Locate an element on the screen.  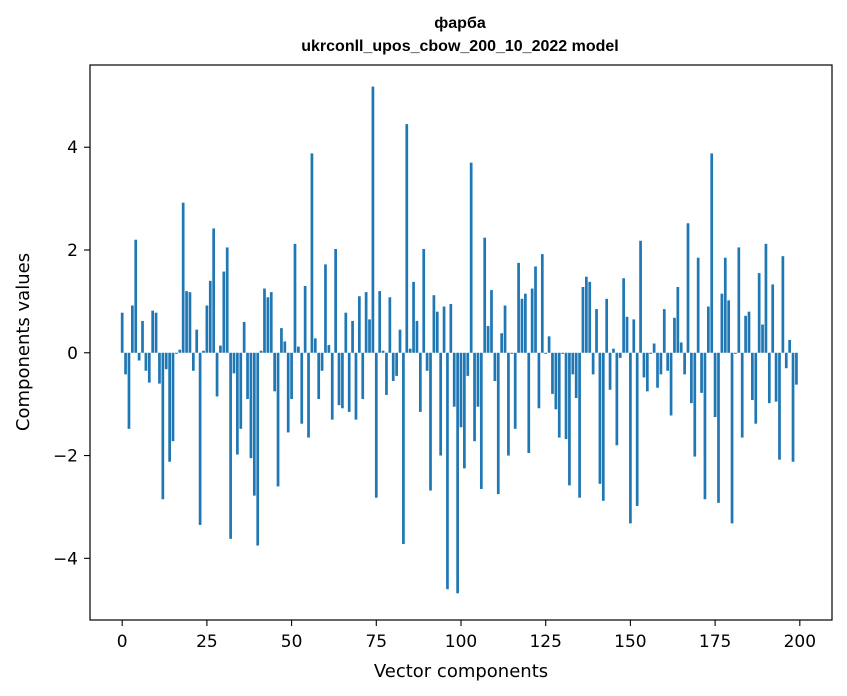
x-axis-label: Vector components is located at coordinates (461, 671).